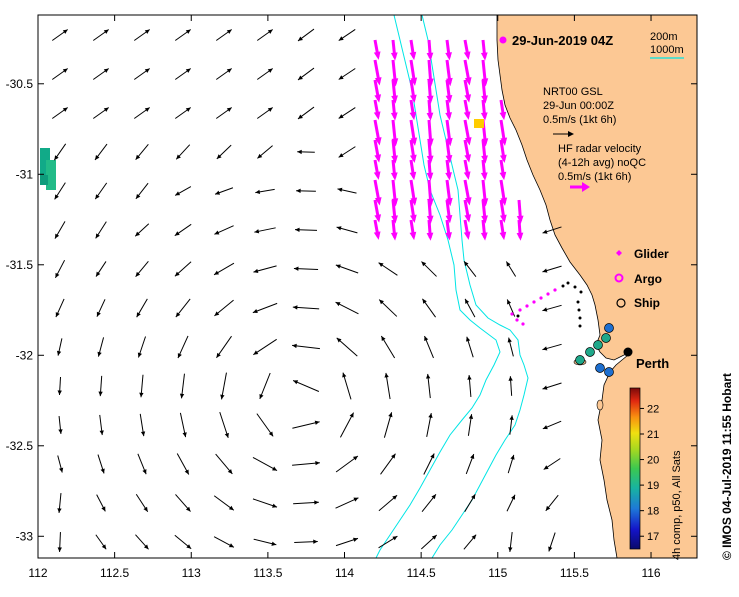 This screenshot has height=597, width=739. I want to click on lon-tick-label: 116, so click(650, 573).